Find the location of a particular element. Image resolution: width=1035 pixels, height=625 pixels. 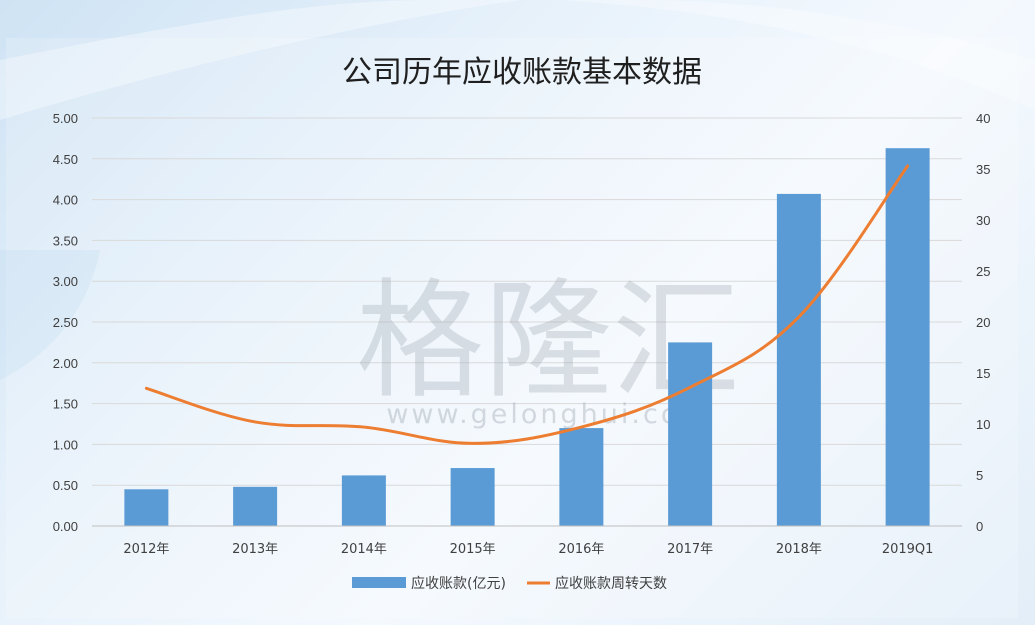

right-tick-label: 0 is located at coordinates (979, 526).